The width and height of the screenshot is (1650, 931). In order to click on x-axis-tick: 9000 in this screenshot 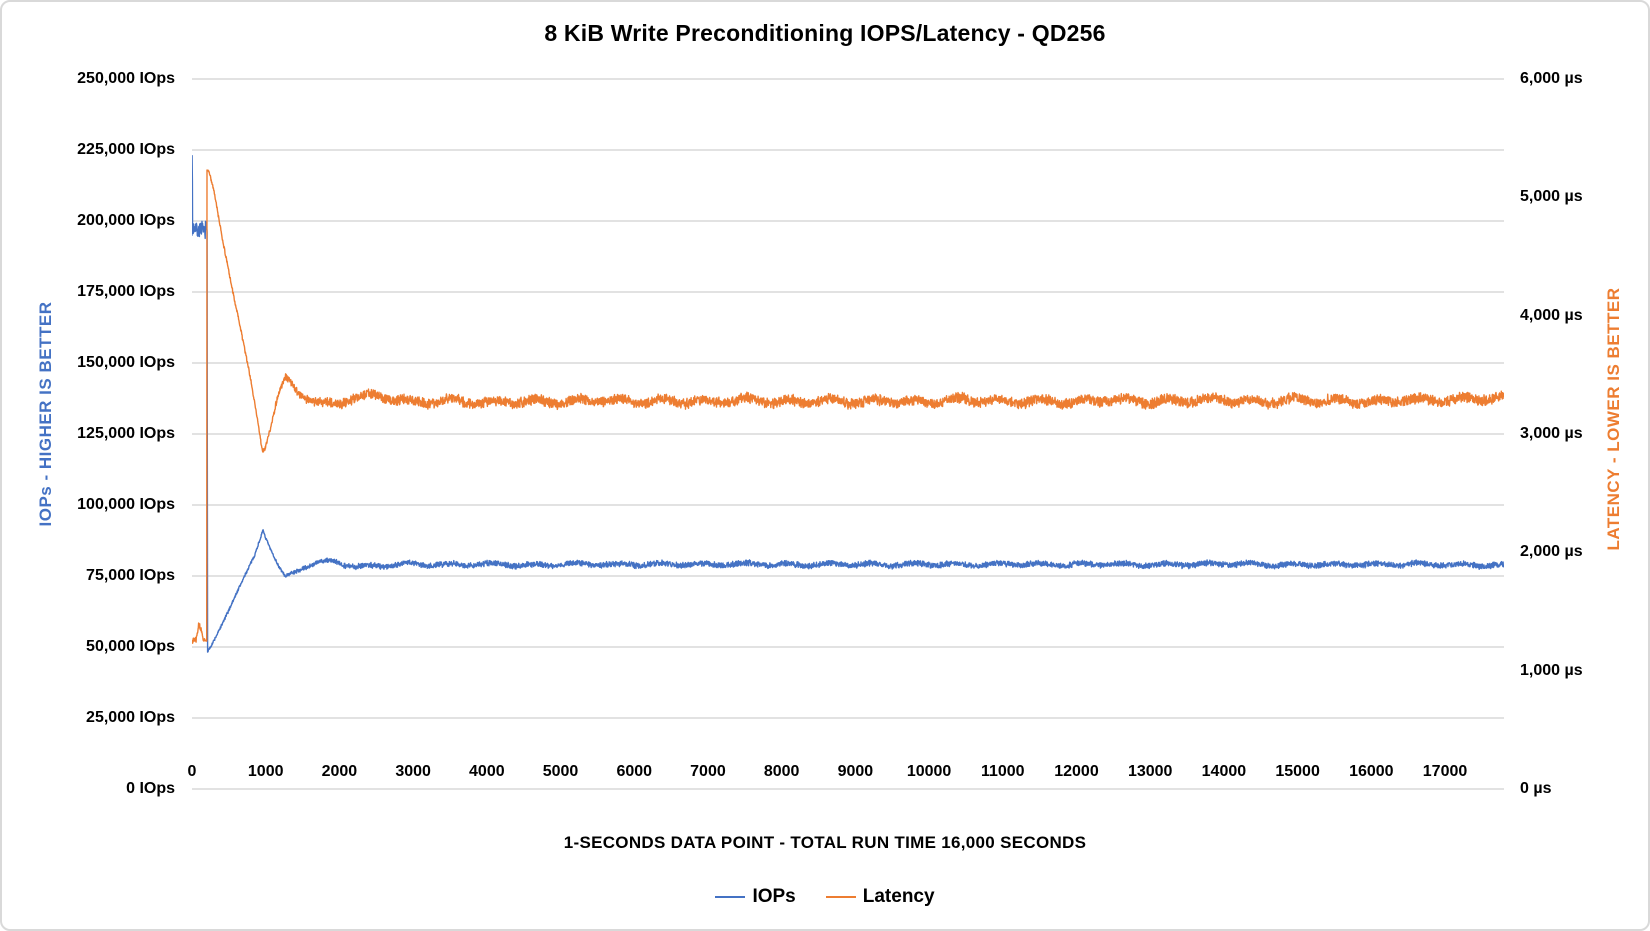, I will do `click(855, 771)`.